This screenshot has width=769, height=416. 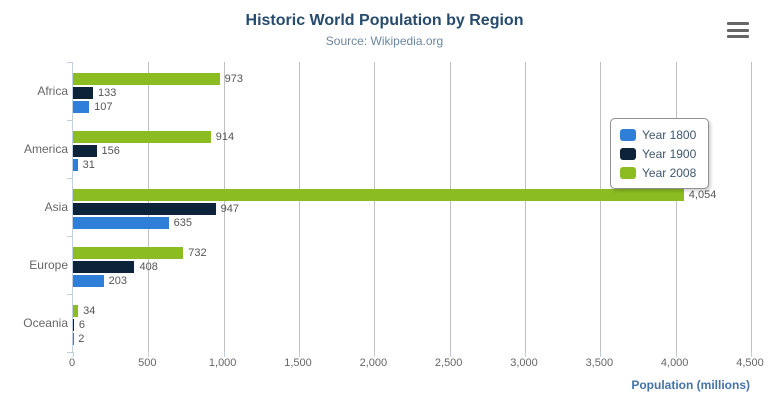 What do you see at coordinates (378, 195) in the screenshot?
I see `bar-asia-year-2008` at bounding box center [378, 195].